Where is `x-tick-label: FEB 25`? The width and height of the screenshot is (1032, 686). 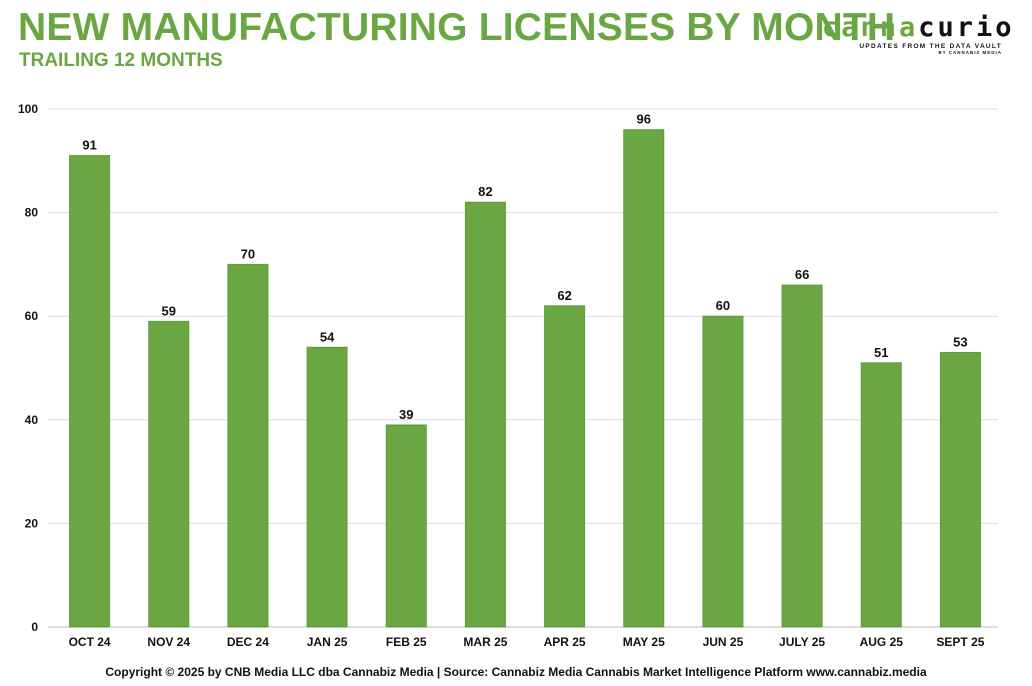
x-tick-label: FEB 25 is located at coordinates (406, 642).